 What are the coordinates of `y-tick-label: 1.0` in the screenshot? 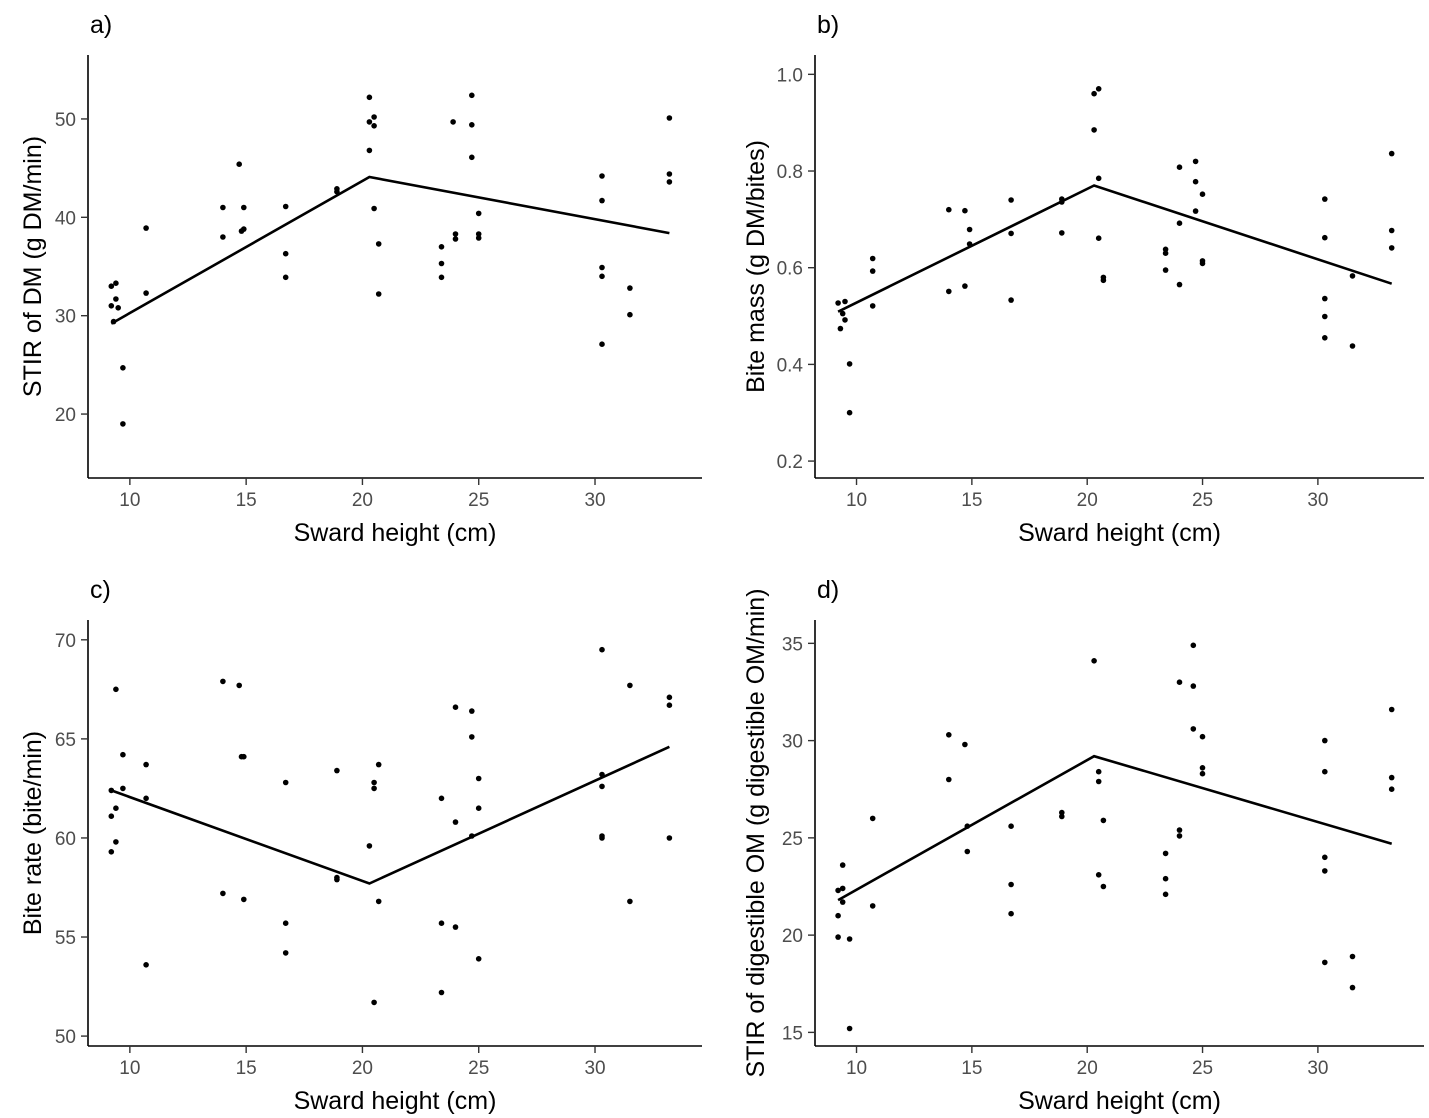 It's located at (790, 75).